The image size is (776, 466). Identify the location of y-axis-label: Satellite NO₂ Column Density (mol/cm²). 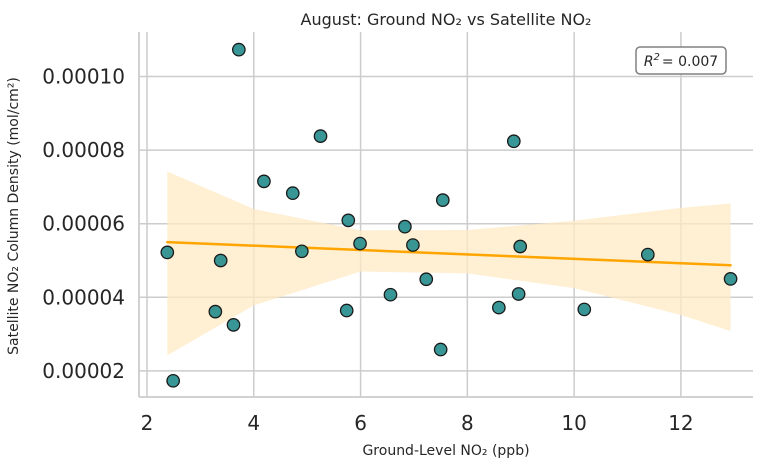
(14, 216).